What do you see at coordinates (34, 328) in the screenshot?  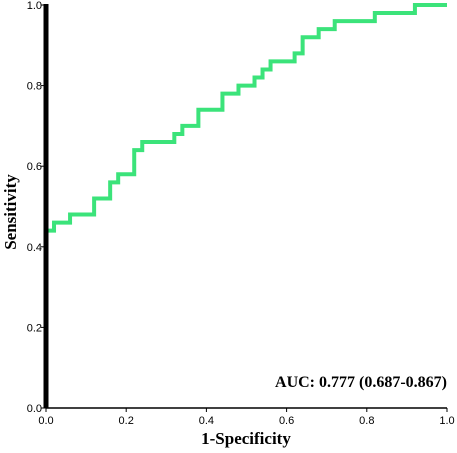 I see `y-tick-label: 0.2` at bounding box center [34, 328].